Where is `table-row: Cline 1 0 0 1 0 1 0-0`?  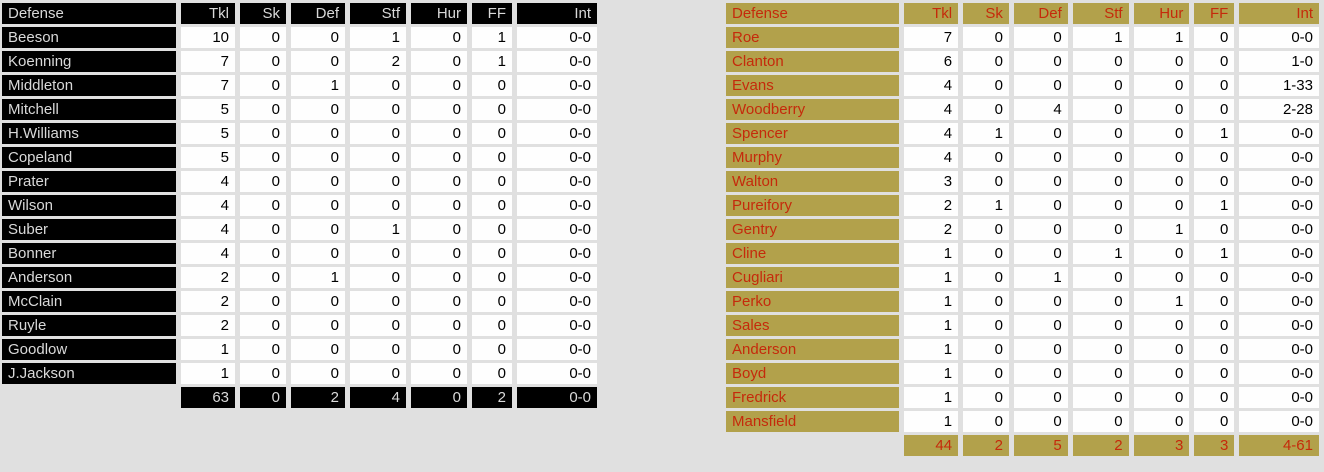
table-row: Cline 1 0 0 1 0 1 0-0 is located at coordinates (1022, 253).